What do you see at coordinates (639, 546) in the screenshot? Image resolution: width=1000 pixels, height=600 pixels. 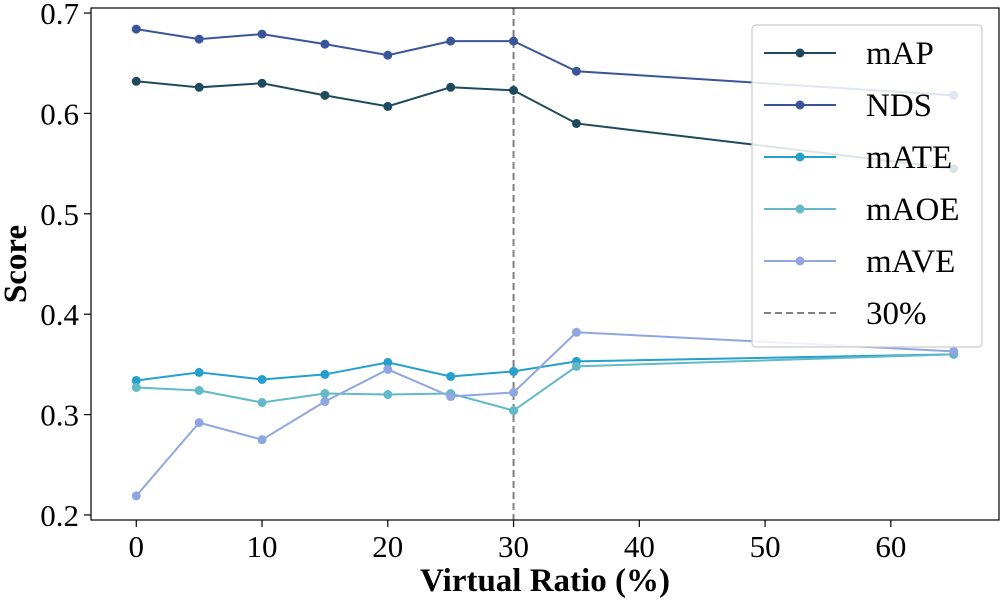 I see `x-tick-label: 40` at bounding box center [639, 546].